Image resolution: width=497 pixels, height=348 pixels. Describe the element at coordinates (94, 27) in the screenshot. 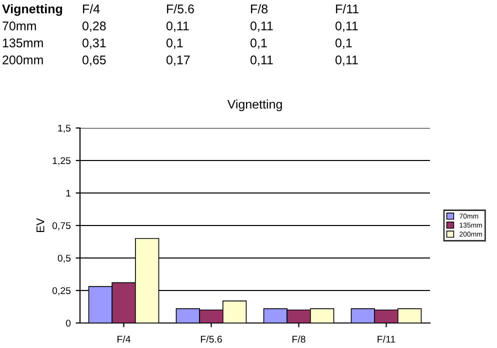

I see `data-label: 0,28` at that location.